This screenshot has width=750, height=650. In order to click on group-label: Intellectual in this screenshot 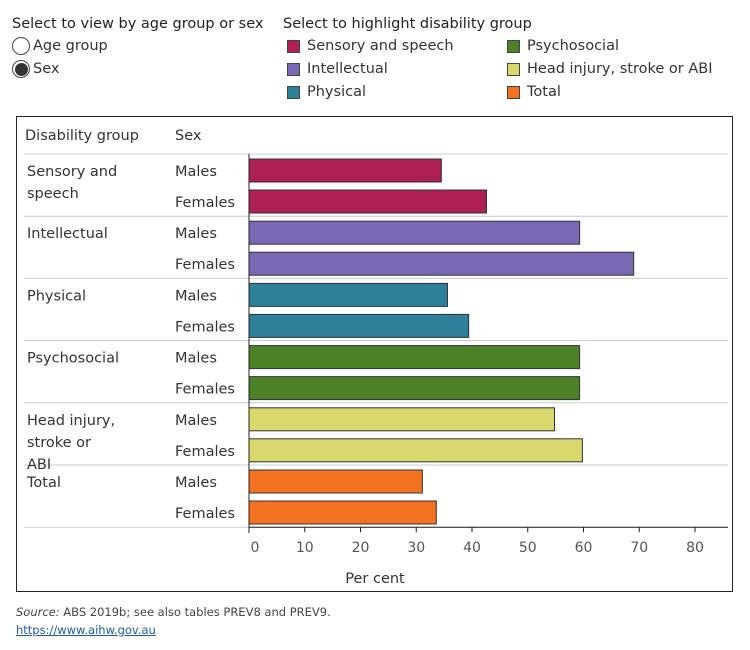, I will do `click(67, 234)`.